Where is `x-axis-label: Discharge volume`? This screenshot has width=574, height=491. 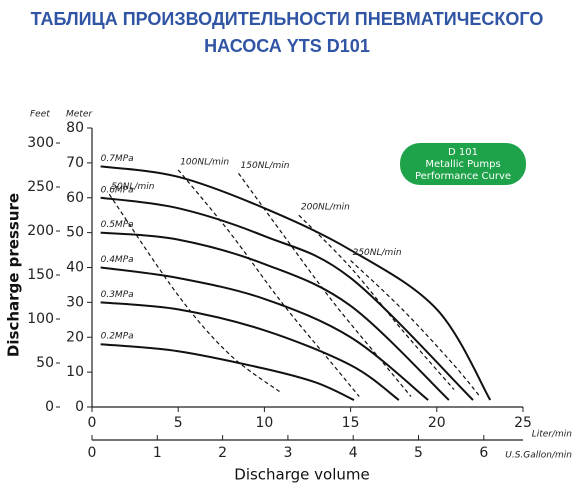 x-axis-label: Discharge volume is located at coordinates (301, 475).